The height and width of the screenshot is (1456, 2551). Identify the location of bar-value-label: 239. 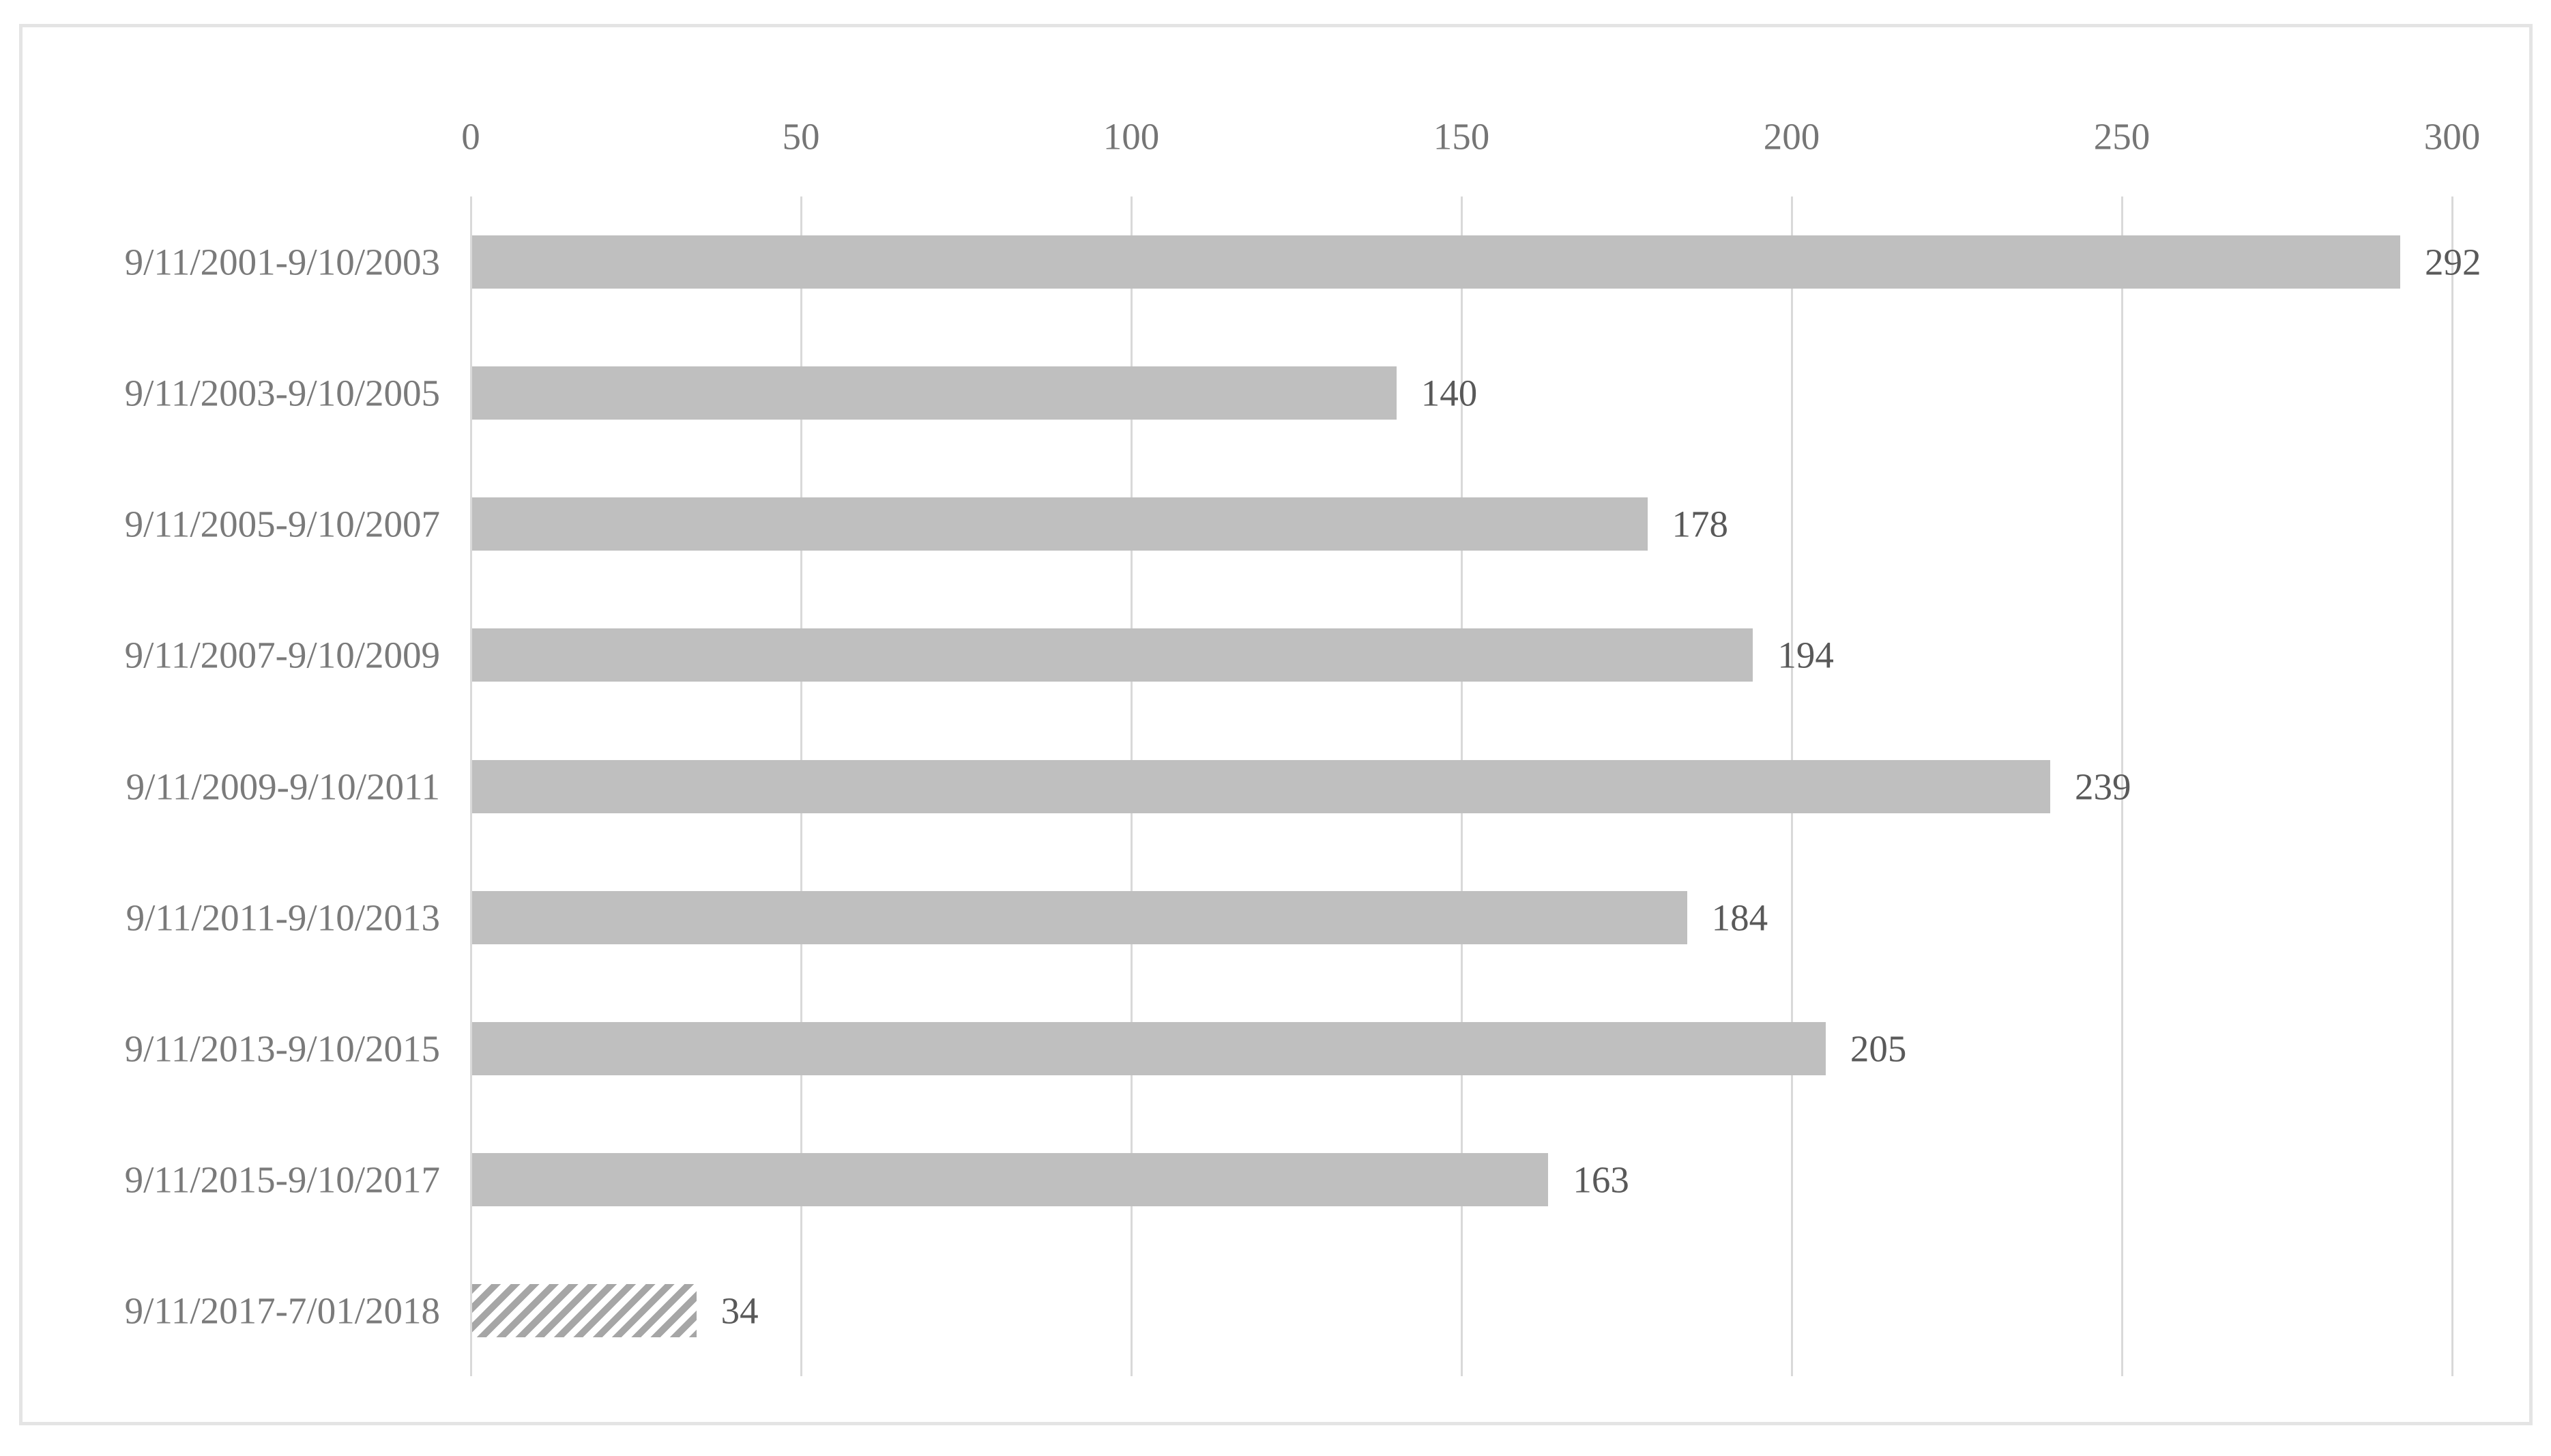
(2103, 786).